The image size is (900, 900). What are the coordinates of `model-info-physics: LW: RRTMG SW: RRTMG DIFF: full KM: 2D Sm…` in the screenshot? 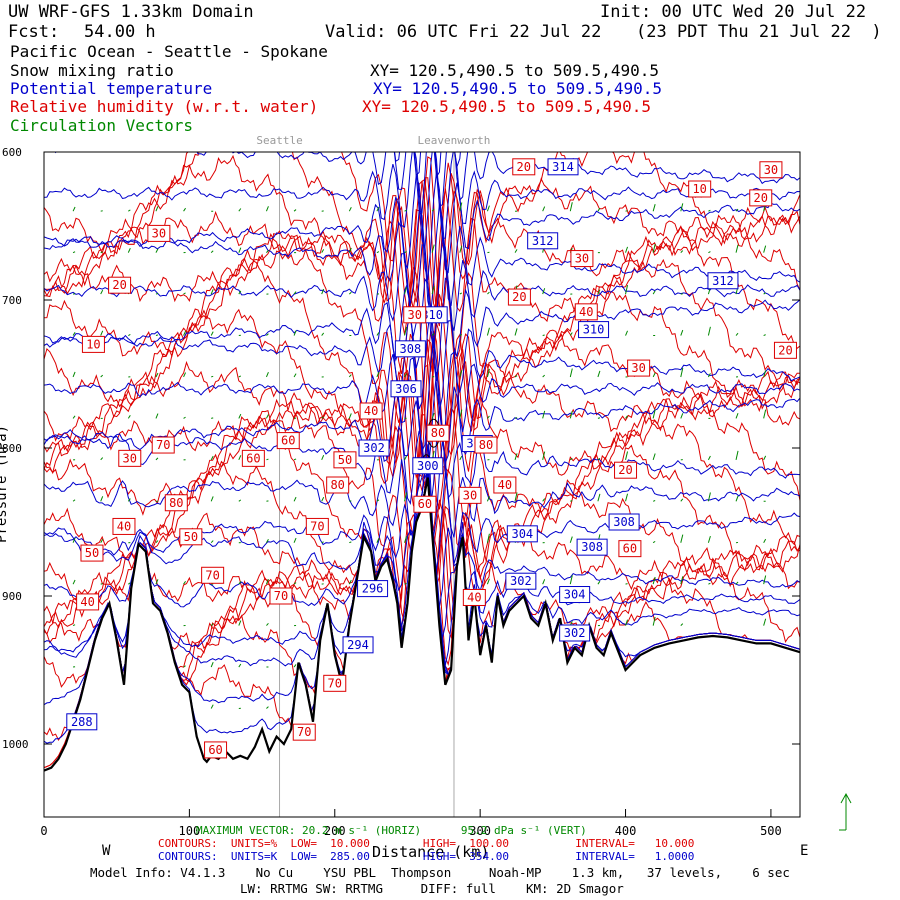 It's located at (432, 888).